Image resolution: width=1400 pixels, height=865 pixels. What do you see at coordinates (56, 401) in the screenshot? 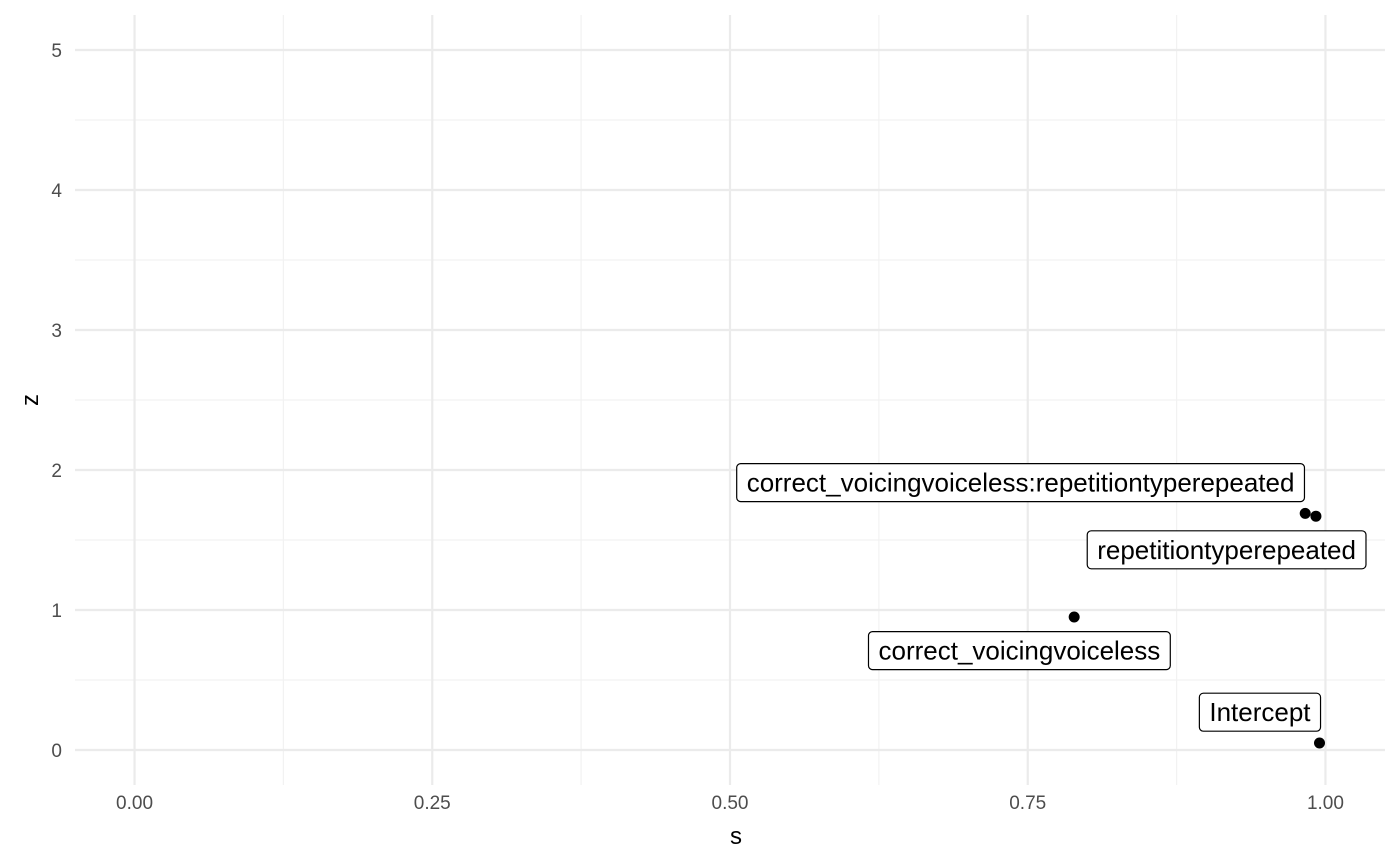
I see `y-axis-ticks: 0 1 2 3 4 5` at bounding box center [56, 401].